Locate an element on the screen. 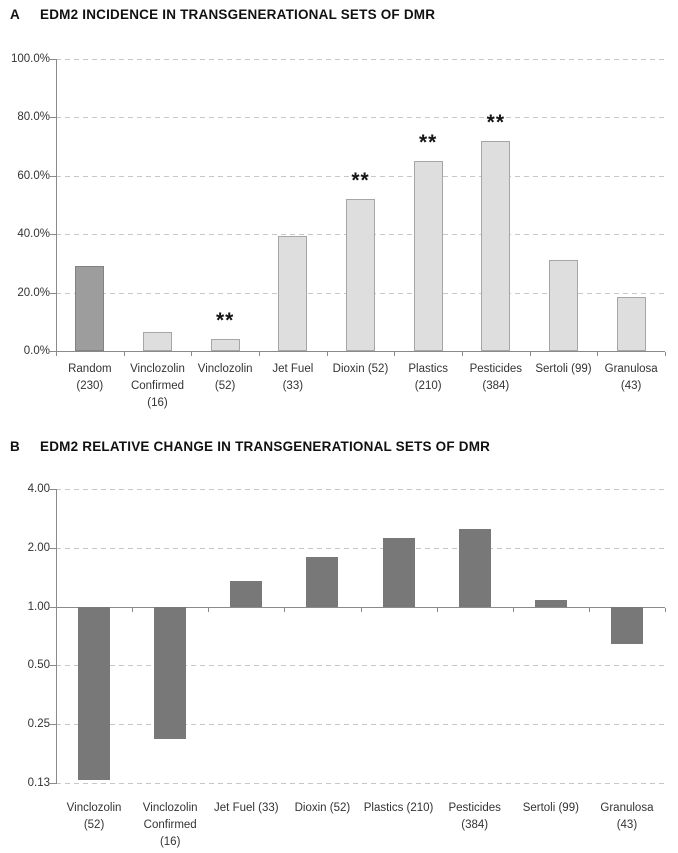 The width and height of the screenshot is (678, 853). y-axis-label: 20.0% is located at coordinates (33, 292).